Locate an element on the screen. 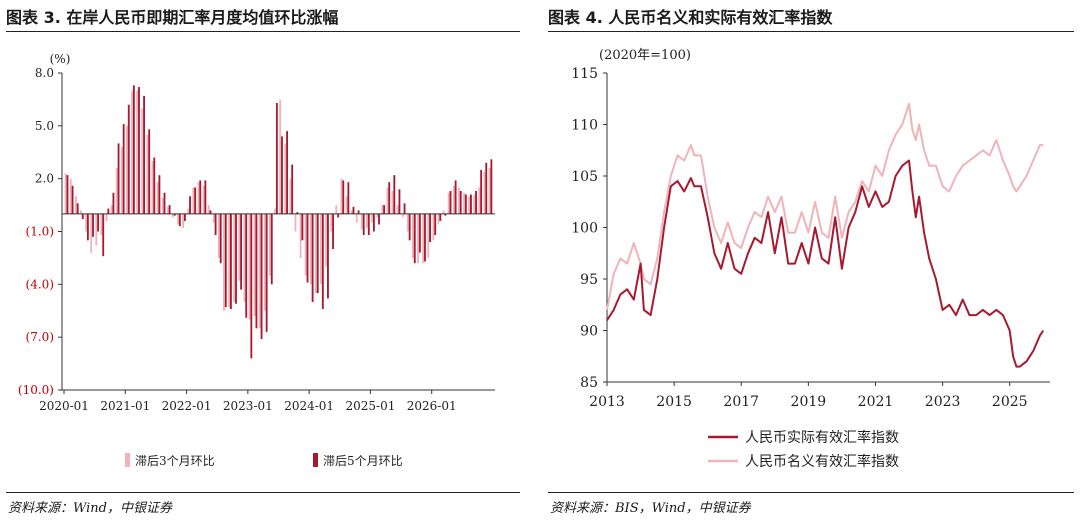 The image size is (1080, 525). x-tick-label: 2025-01 is located at coordinates (370, 406).